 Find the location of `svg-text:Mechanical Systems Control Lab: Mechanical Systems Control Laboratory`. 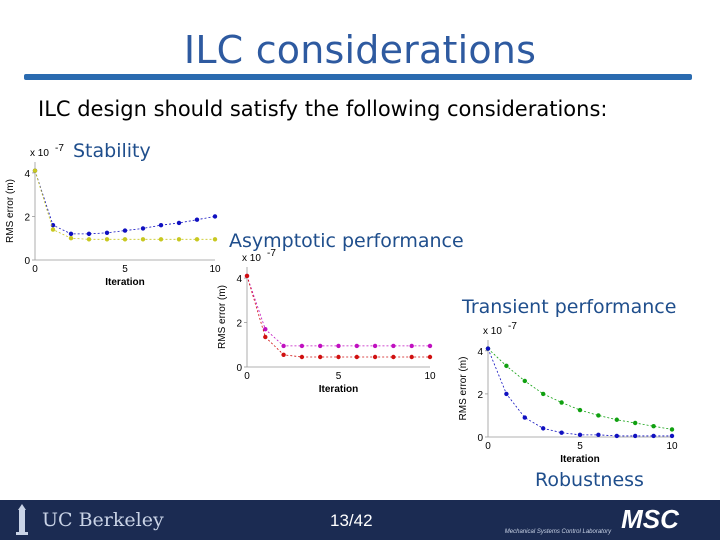

svg-text:Mechanical Systems Control Lab: Mechanical Systems Control Laboratory is located at coordinates (558, 532).